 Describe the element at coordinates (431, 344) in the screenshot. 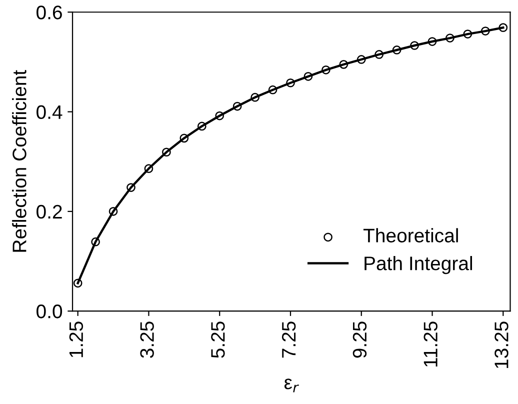

I see `x-tick-label: 11.25` at that location.